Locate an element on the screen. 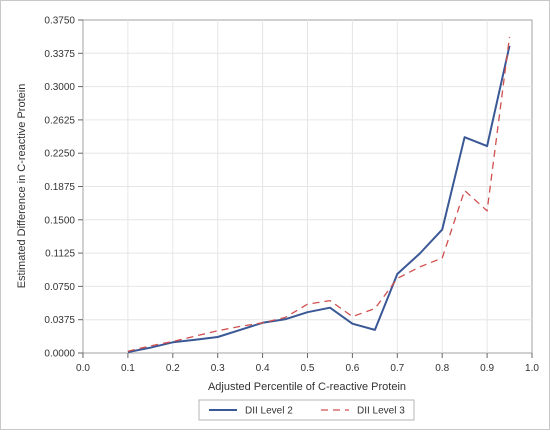  y-tick-label: 0.0000 is located at coordinates (59, 354).